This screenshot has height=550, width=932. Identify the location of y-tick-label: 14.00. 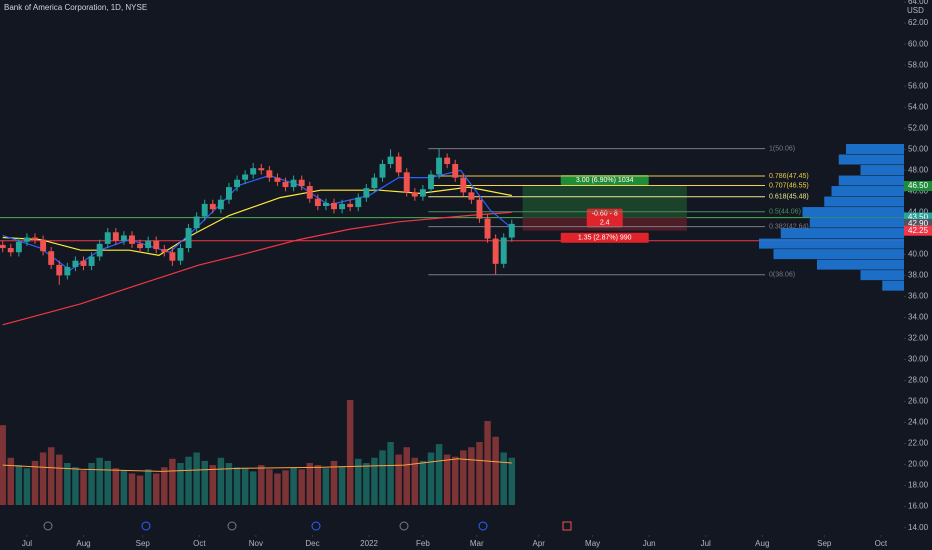
(918, 527).